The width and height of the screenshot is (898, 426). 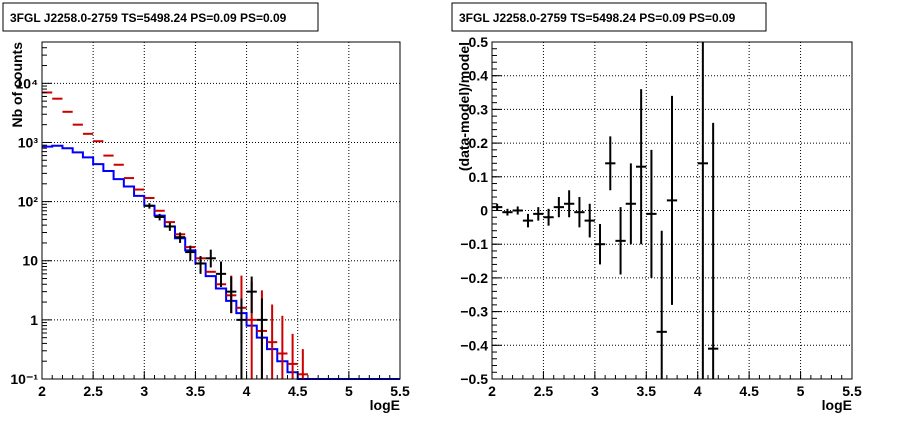 I want to click on y-tick-label: 0.5, so click(x=479, y=42).